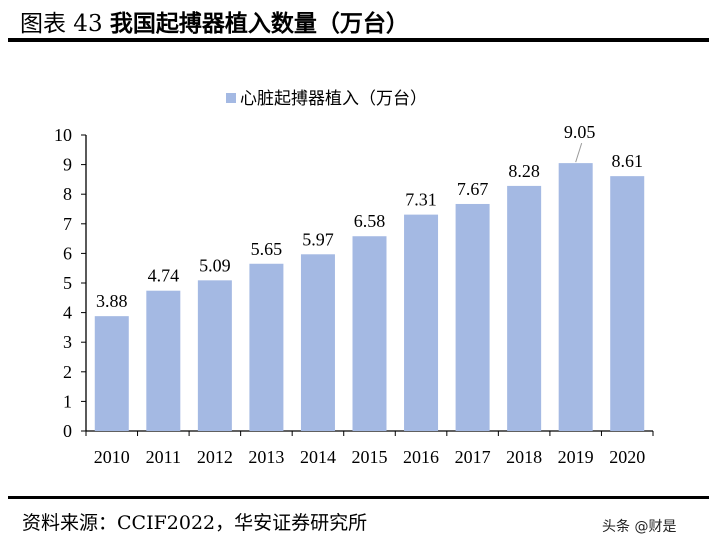  What do you see at coordinates (472, 317) in the screenshot?
I see `bar-2017` at bounding box center [472, 317].